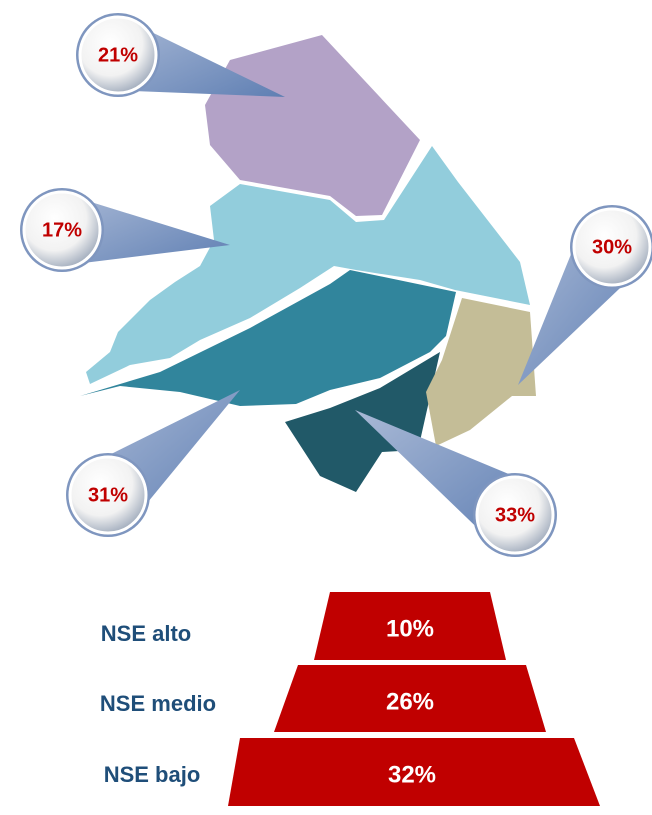 The image size is (652, 815). I want to click on pyramid-bottom, so click(414, 772).